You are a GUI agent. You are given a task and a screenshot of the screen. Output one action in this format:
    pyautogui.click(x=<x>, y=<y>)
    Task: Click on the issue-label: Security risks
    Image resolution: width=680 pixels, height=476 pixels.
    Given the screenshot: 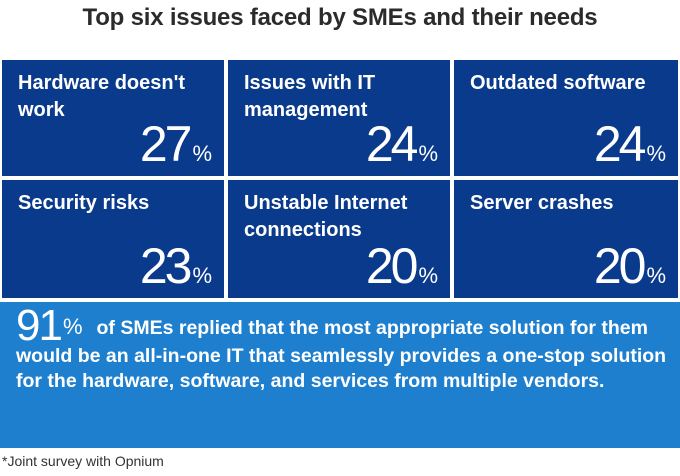 What is the action you would take?
    pyautogui.click(x=84, y=203)
    